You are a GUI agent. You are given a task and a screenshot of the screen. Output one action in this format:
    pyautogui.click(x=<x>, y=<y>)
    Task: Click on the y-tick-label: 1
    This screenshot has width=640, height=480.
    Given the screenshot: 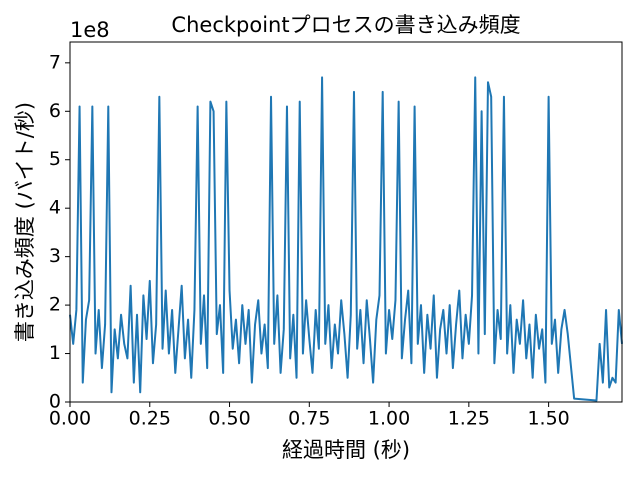 What is the action you would take?
    pyautogui.click(x=55, y=353)
    